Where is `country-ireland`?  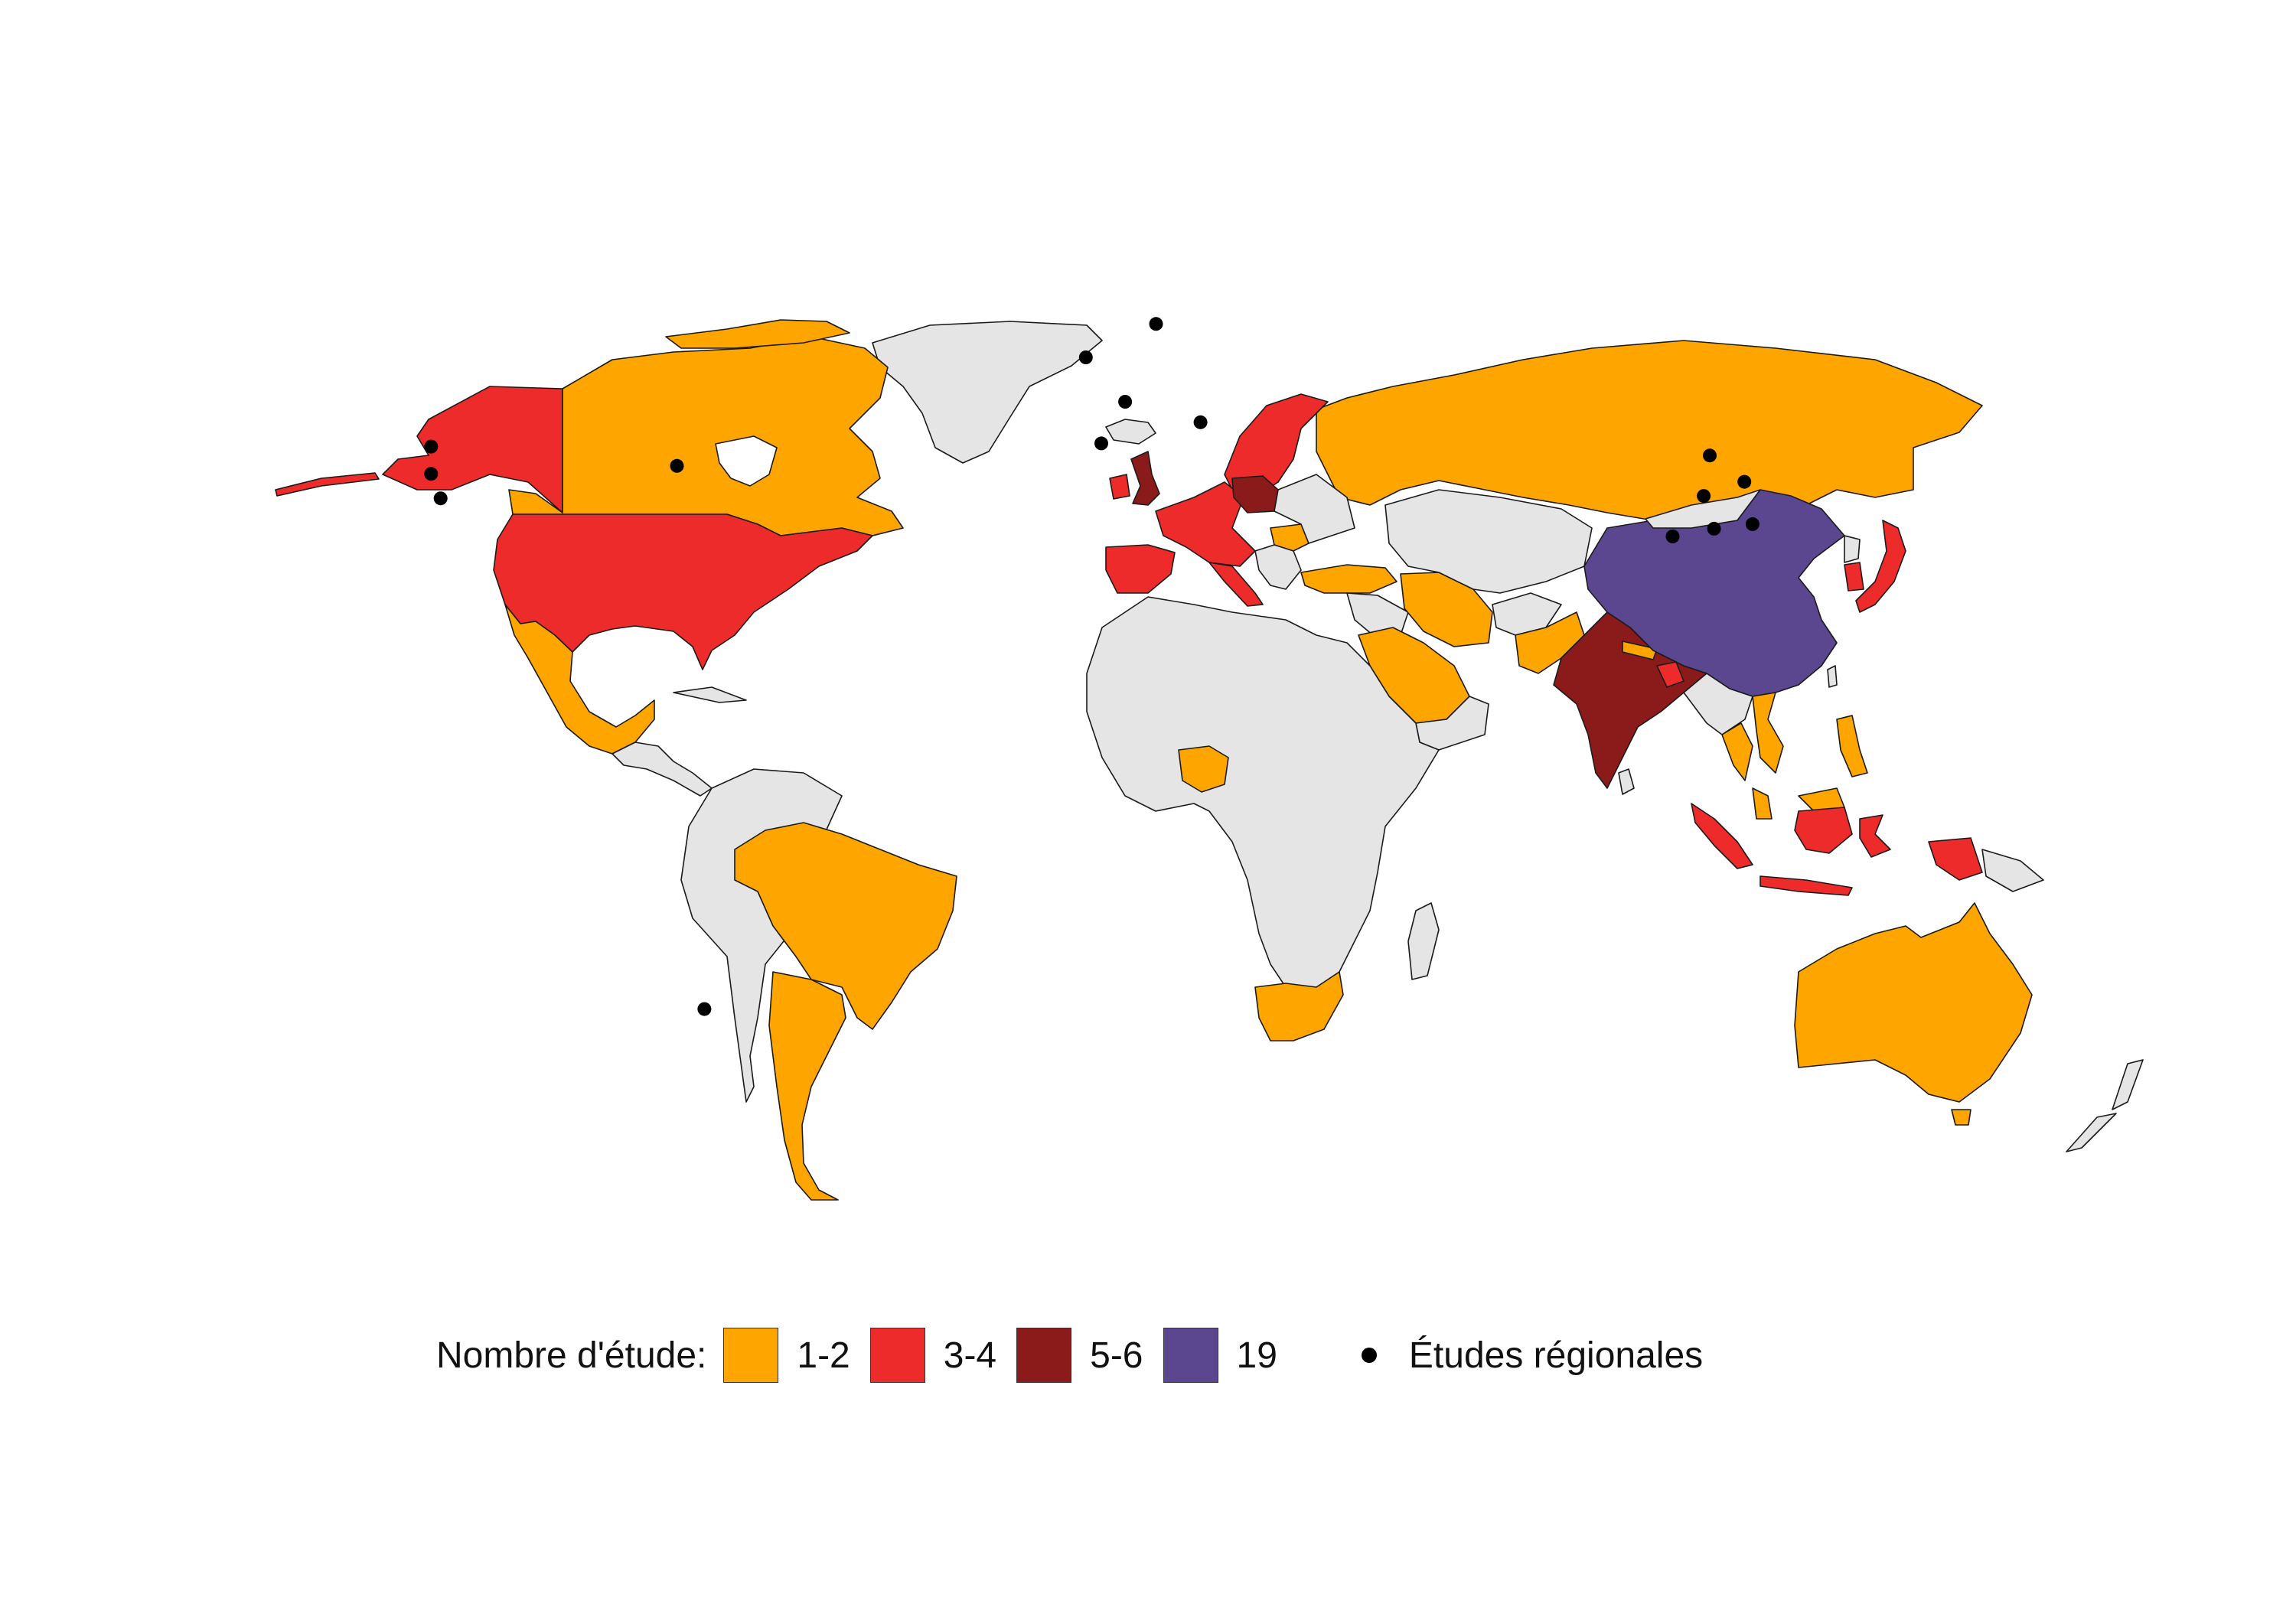
country-ireland is located at coordinates (1119, 487).